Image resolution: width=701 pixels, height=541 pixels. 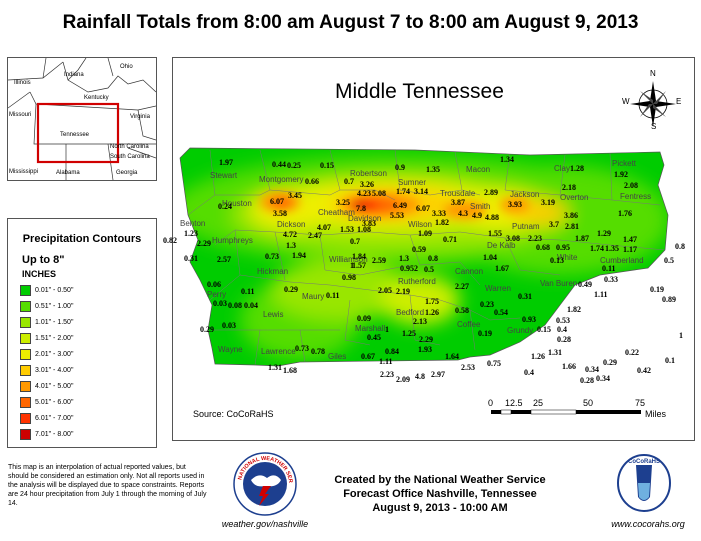 What do you see at coordinates (636, 196) in the screenshot?
I see `county-label: Fentress` at bounding box center [636, 196].